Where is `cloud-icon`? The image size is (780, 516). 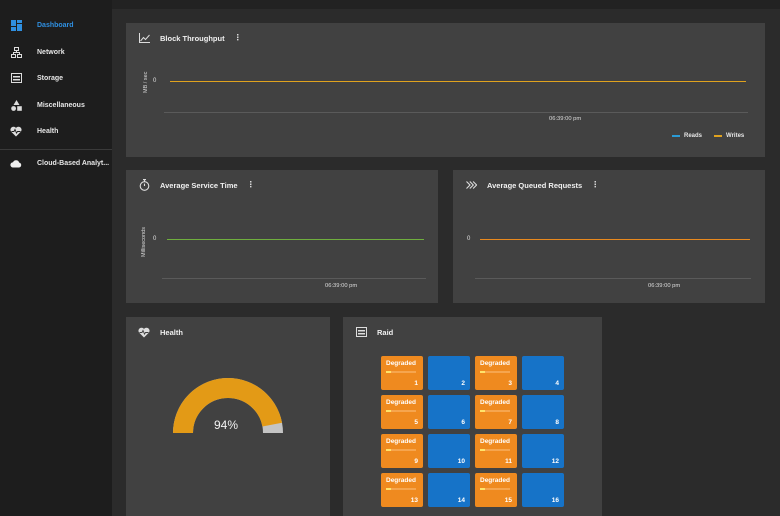
cloud-icon is located at coordinates (16, 163).